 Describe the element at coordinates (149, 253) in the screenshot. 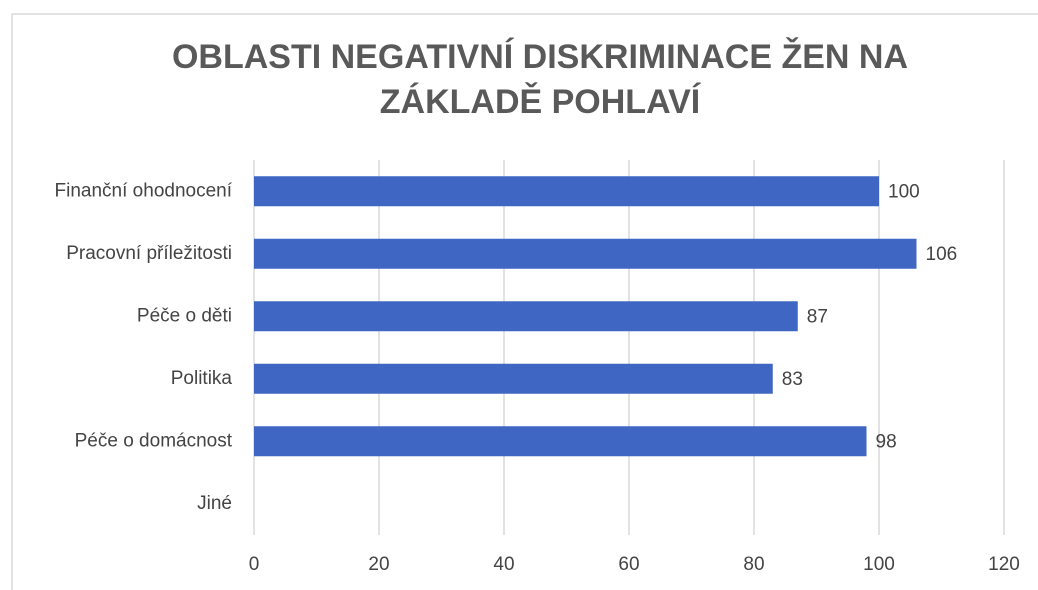

I see `y-tick-label: Pracovní příležitosti` at that location.